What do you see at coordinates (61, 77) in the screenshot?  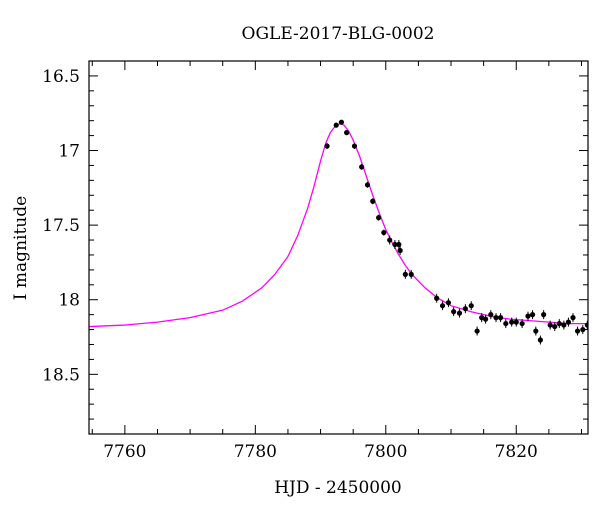 I see `y-tick-label: 16.5` at bounding box center [61, 77].